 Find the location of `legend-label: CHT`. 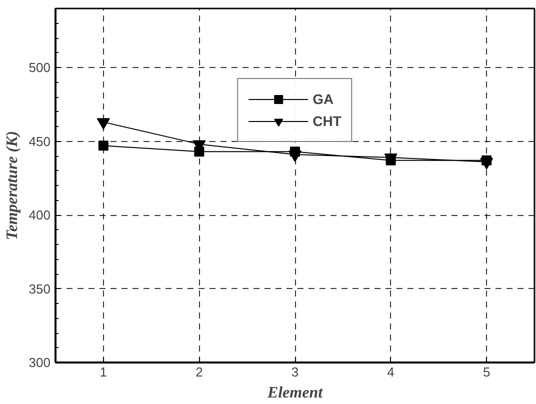

legend-label: CHT is located at coordinates (327, 121).